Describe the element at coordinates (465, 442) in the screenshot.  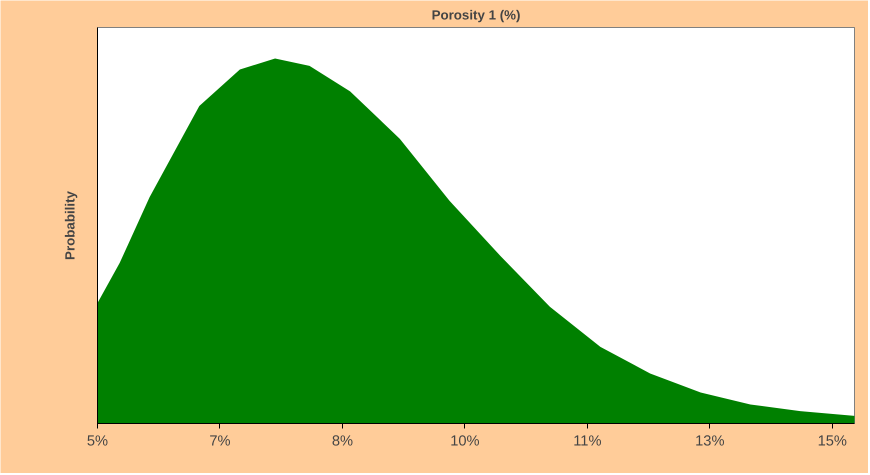
I see `x-tick-label: 10%` at that location.